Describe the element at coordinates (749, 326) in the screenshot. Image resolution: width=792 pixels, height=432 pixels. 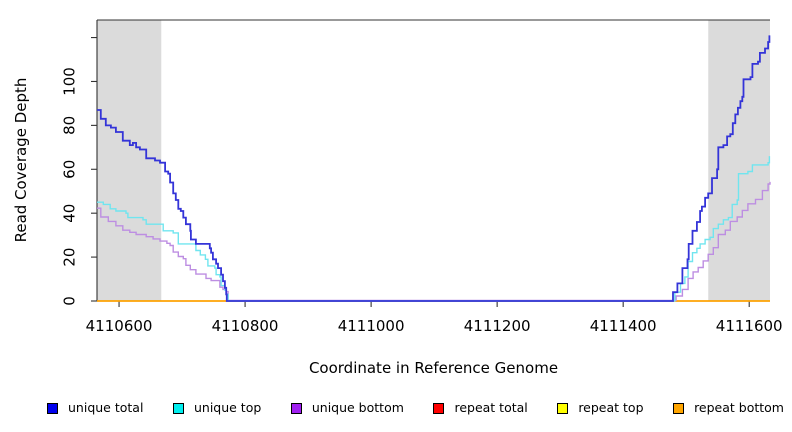
I see `x-tick-label: 4111600` at that location.